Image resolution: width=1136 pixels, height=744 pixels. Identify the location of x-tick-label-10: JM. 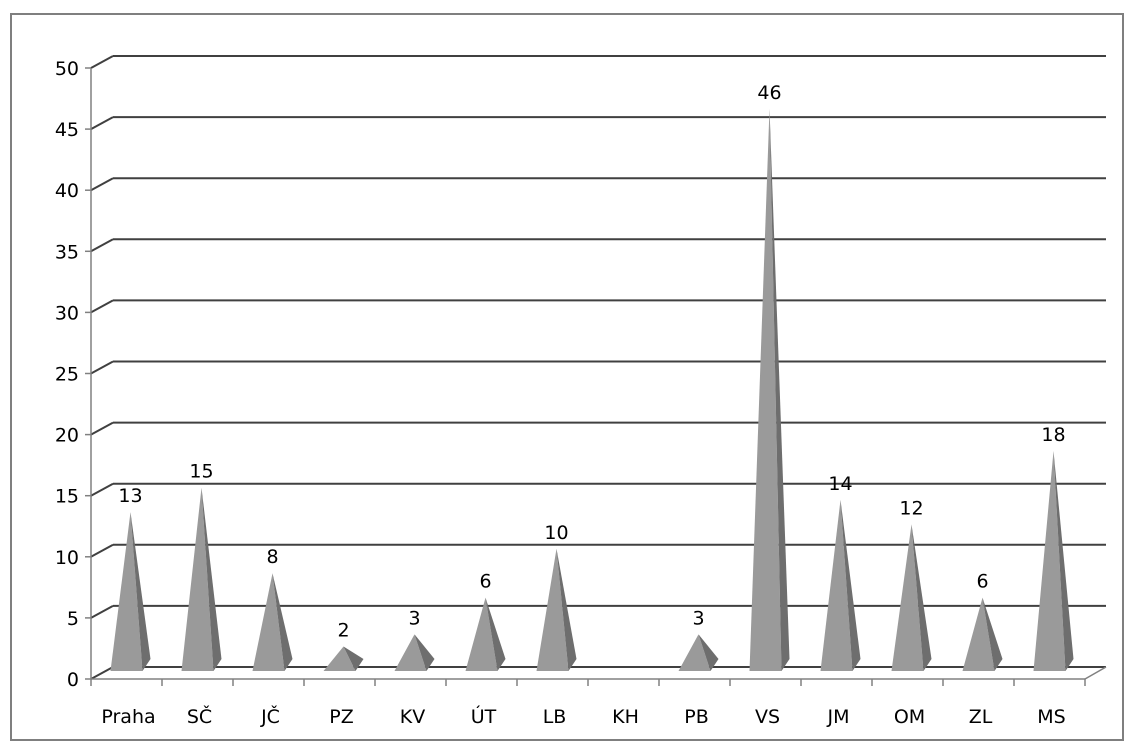
(838, 717).